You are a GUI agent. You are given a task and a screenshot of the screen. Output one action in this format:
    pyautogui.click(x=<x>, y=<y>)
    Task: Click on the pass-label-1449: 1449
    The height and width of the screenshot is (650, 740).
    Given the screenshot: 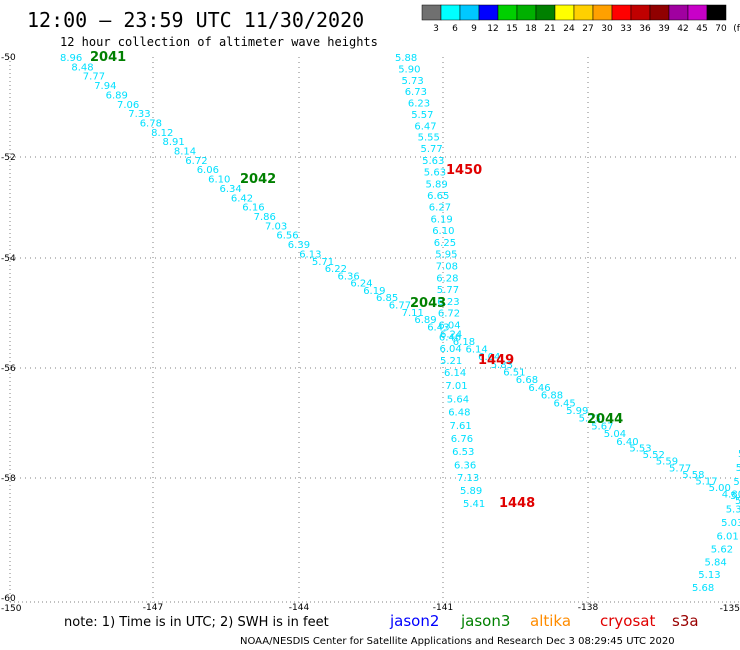 What is the action you would take?
    pyautogui.click(x=496, y=360)
    